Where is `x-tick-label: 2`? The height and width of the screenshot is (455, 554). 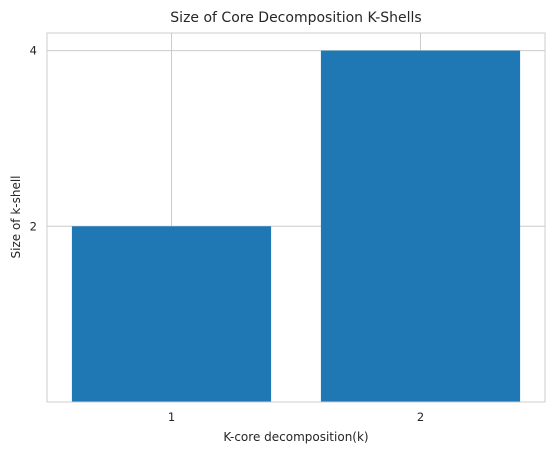 x-tick-label: 2 is located at coordinates (420, 417).